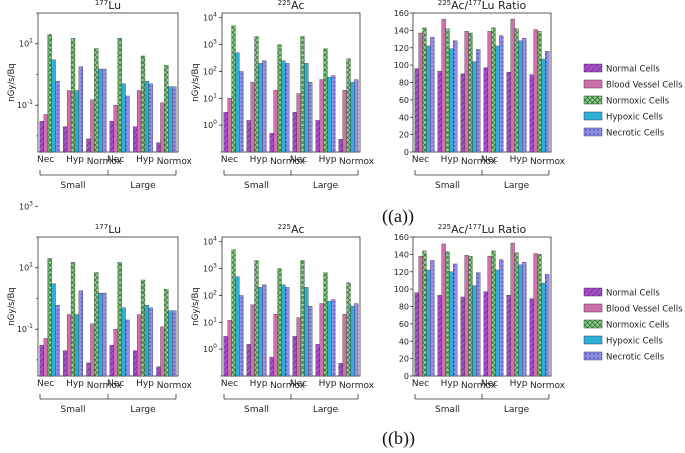  Describe the element at coordinates (108, 82) in the screenshot. I see `plot-frame` at that location.